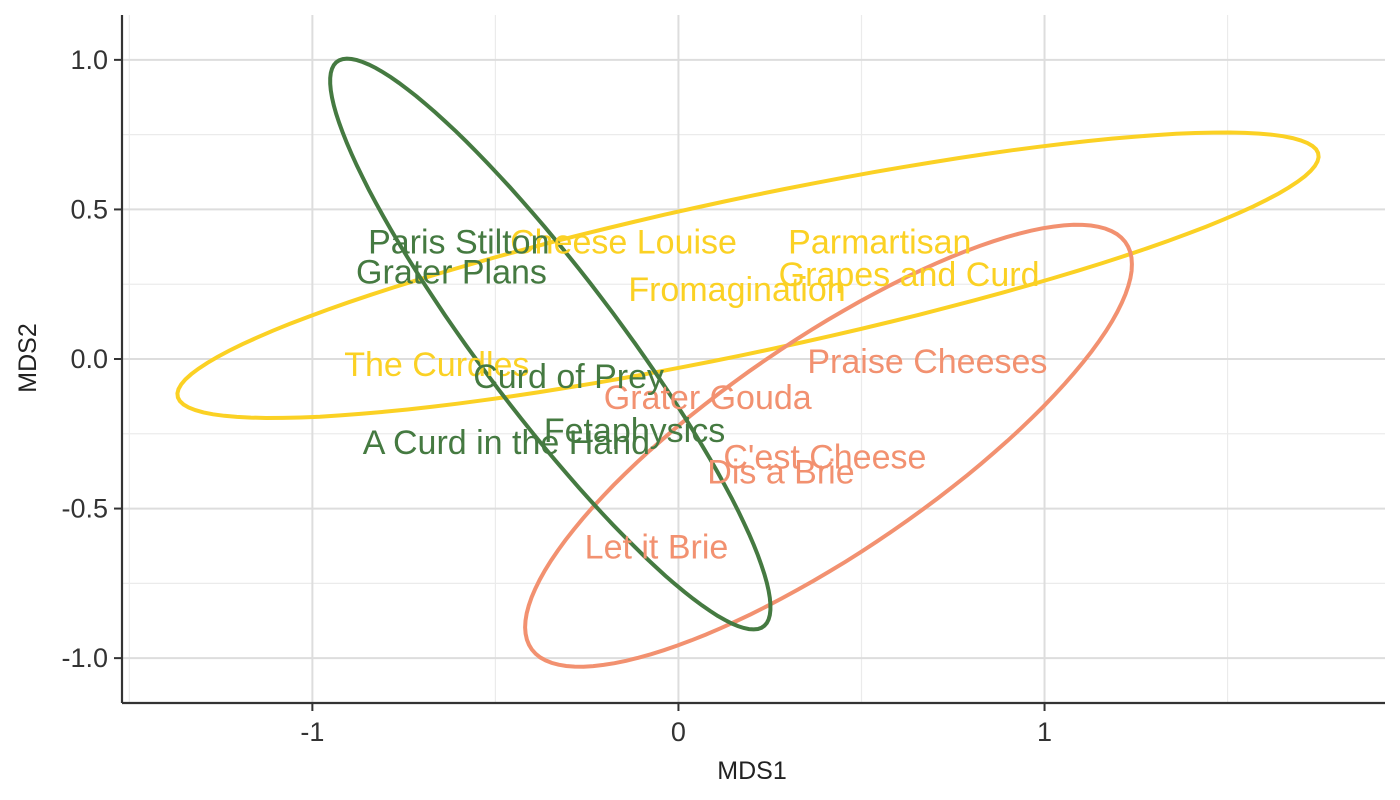 This screenshot has height=800, width=1400. I want to click on point-label-paris-stilton: Paris Stilton, so click(458, 242).